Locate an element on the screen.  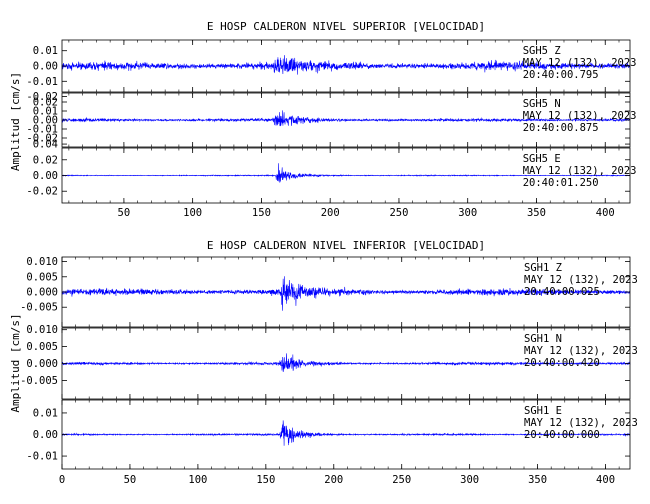
station-component-label: SGH5 E is located at coordinates (542, 159).